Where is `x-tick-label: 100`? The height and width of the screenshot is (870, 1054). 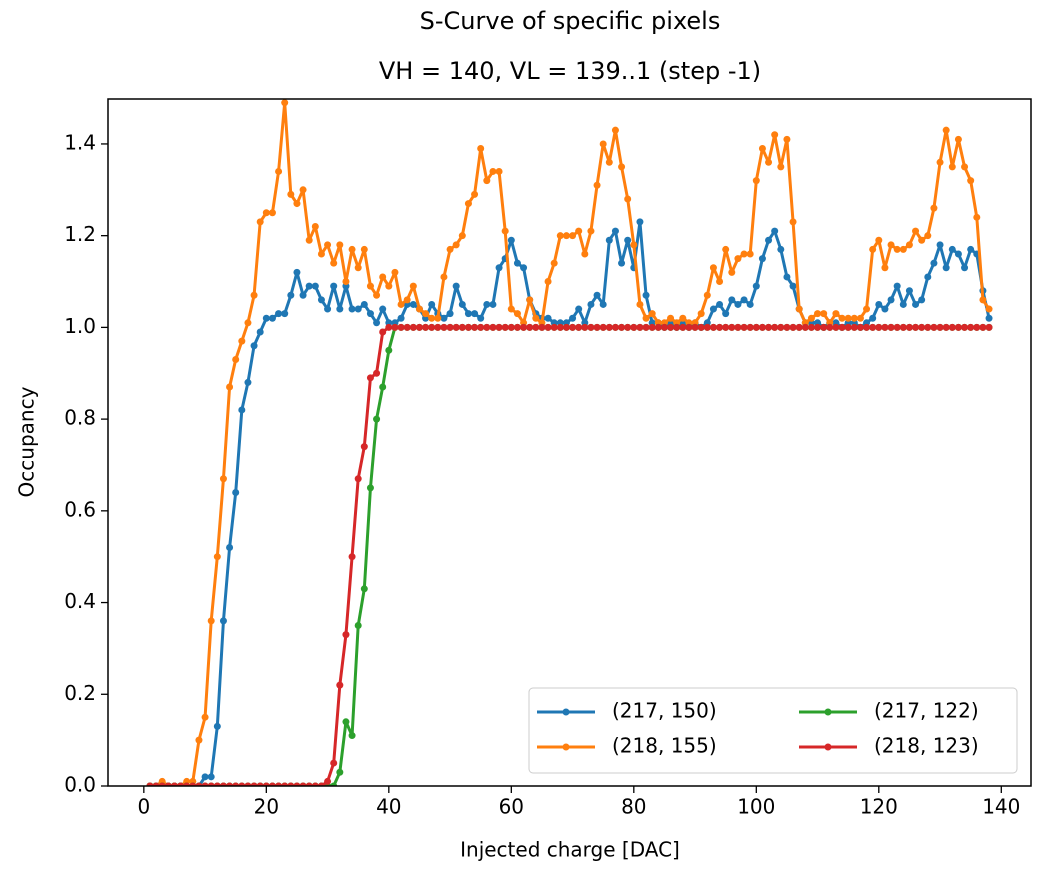
x-tick-label: 100 is located at coordinates (756, 807).